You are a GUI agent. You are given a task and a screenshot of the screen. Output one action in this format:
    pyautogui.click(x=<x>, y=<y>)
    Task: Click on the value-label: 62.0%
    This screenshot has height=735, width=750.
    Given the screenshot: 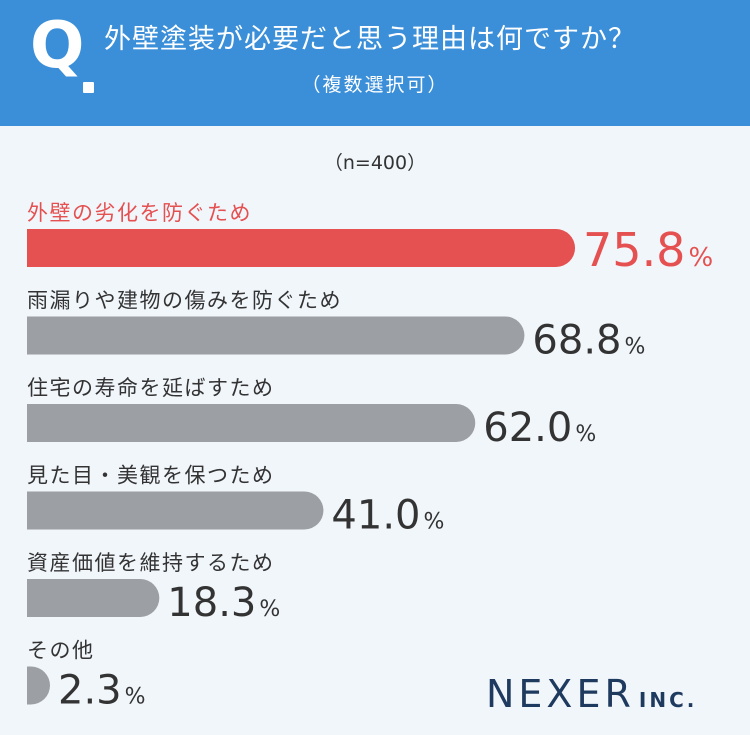 What is the action you would take?
    pyautogui.click(x=539, y=428)
    